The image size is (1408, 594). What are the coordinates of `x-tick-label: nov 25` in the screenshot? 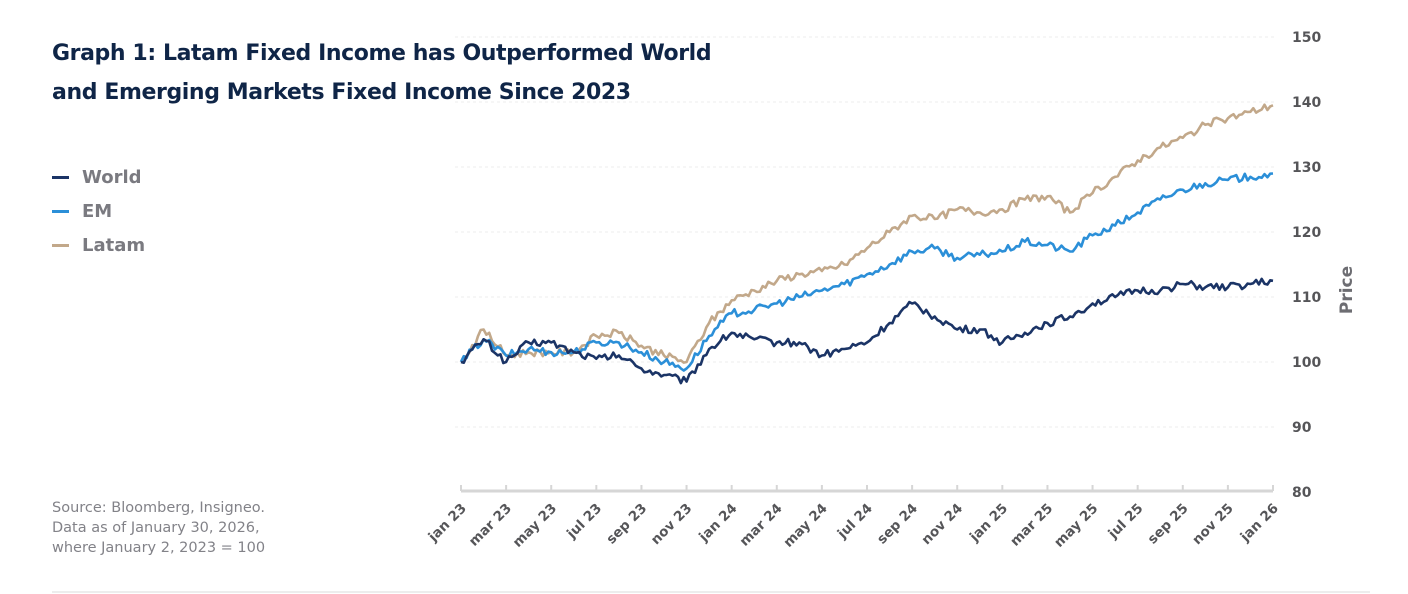 It's located at (1213, 525).